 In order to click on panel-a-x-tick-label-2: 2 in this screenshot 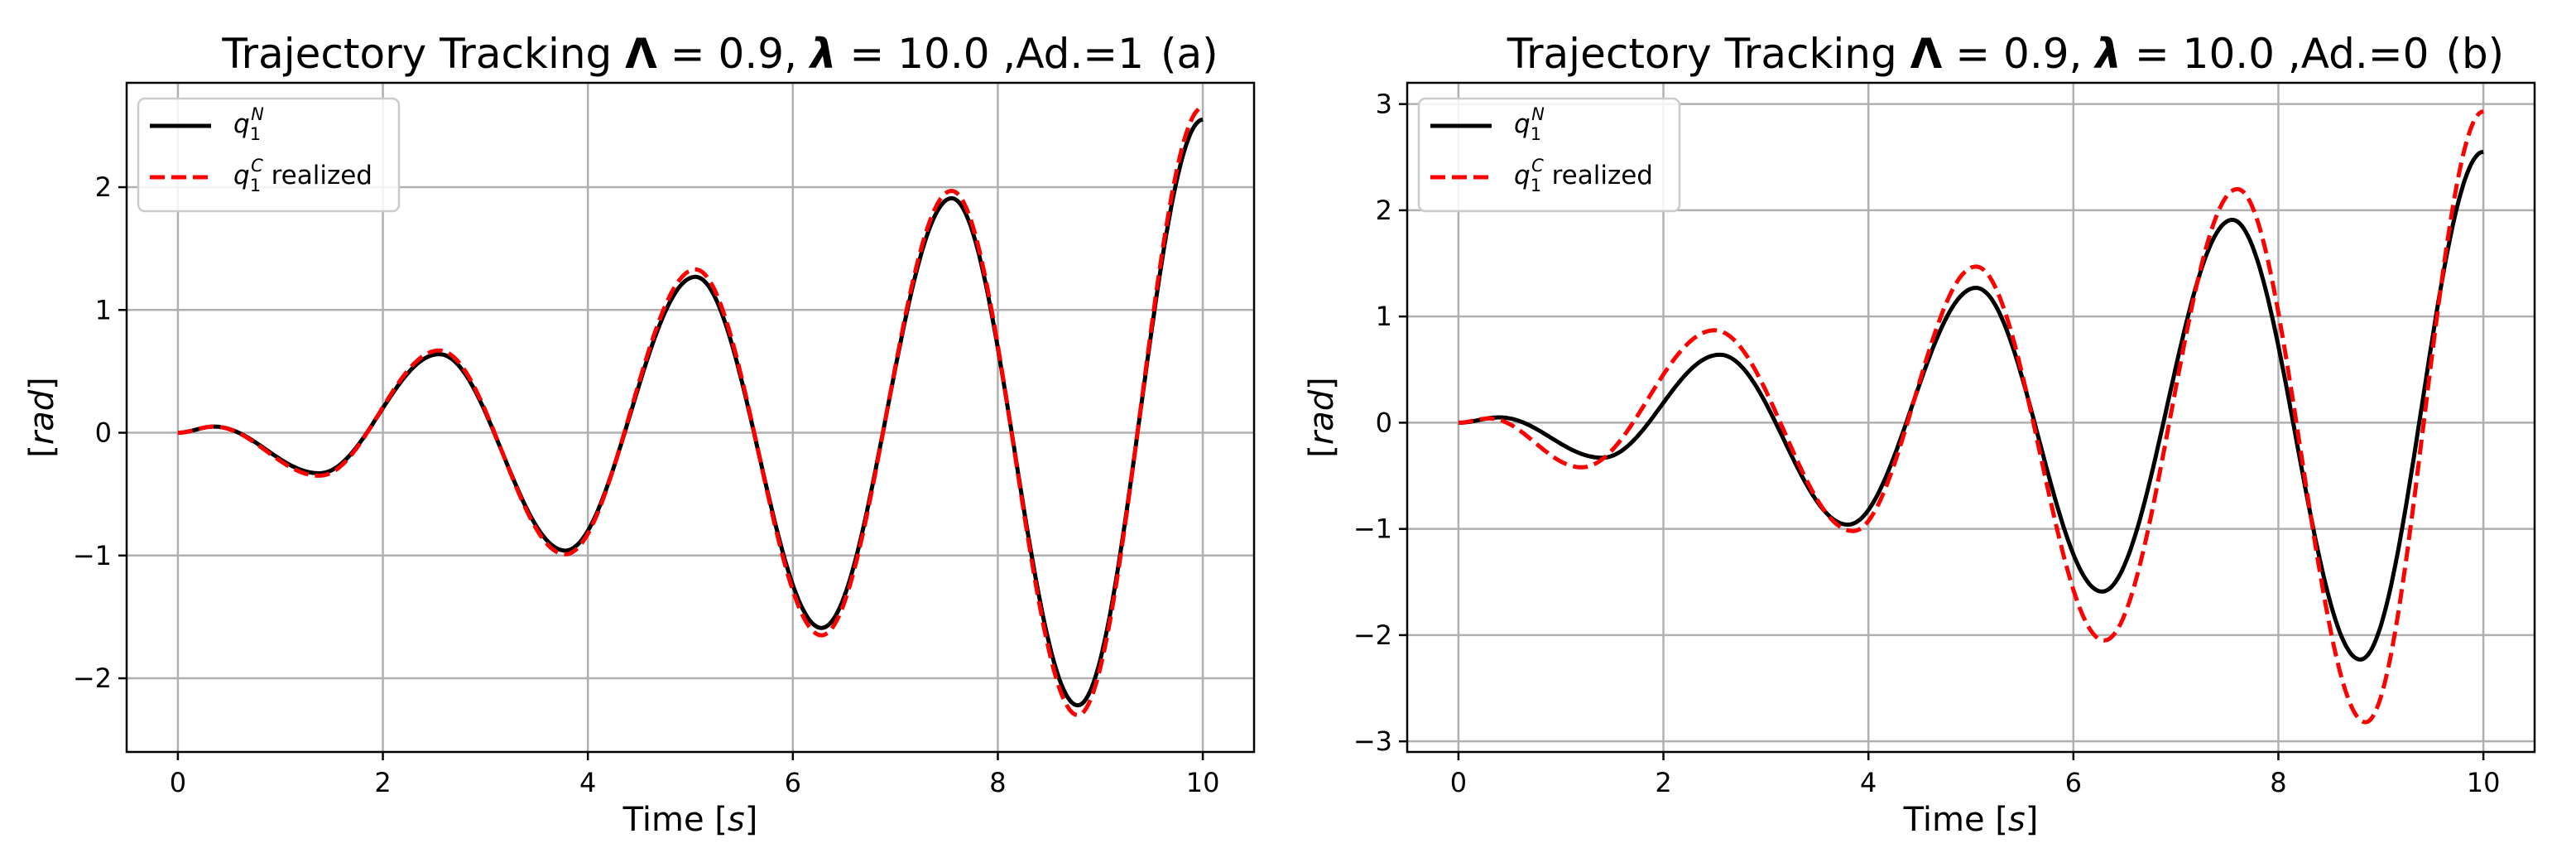, I will do `click(382, 782)`.